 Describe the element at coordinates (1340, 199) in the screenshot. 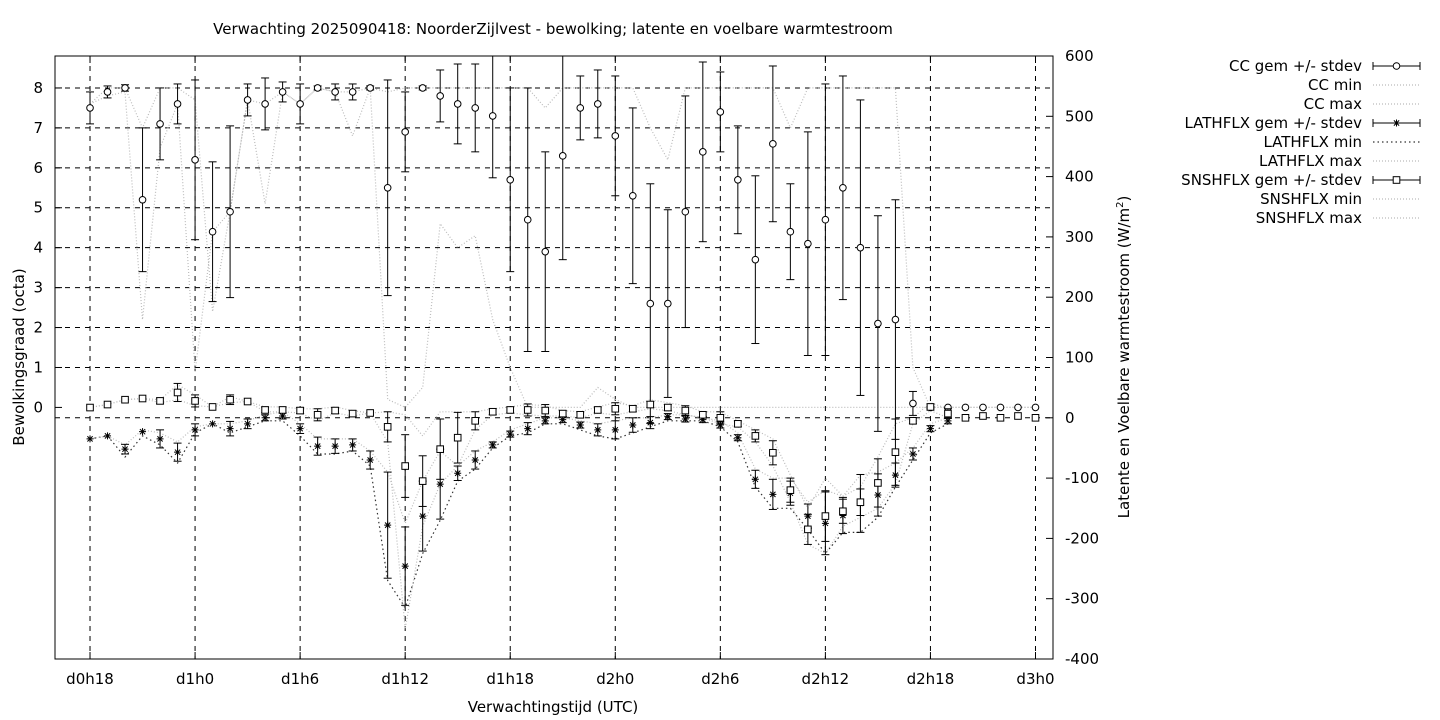

I see `legend-entry: SNSHFLX min` at that location.